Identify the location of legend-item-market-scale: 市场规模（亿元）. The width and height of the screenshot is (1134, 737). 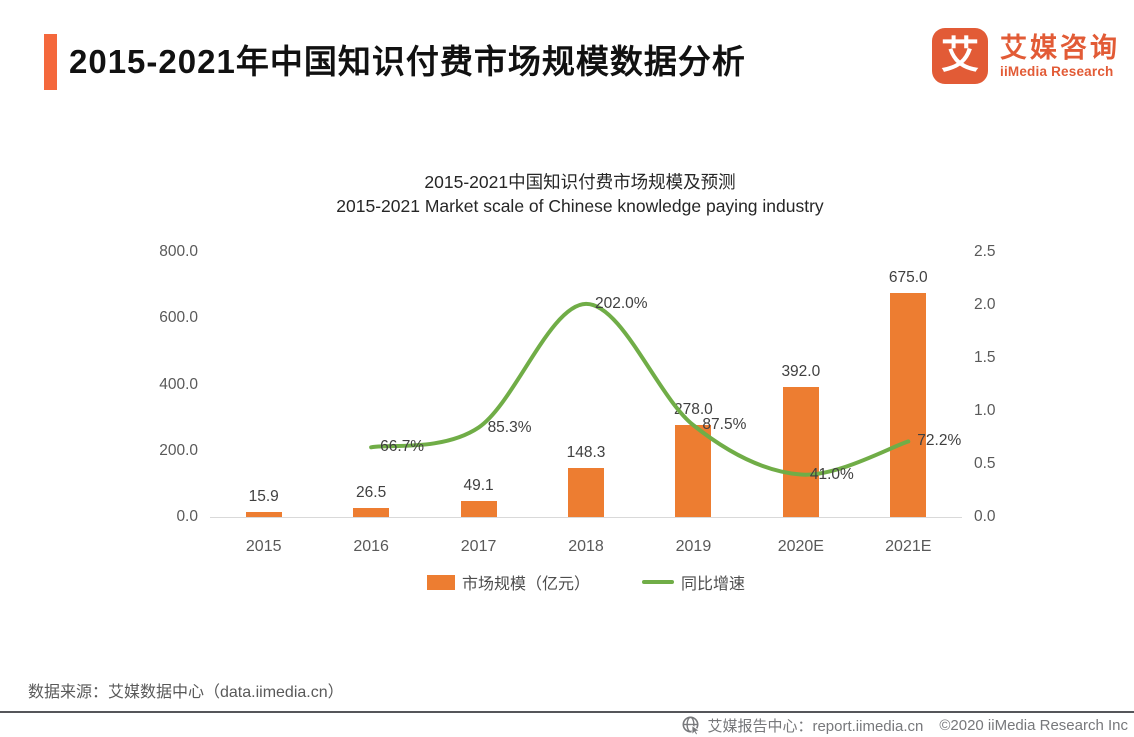
(508, 582).